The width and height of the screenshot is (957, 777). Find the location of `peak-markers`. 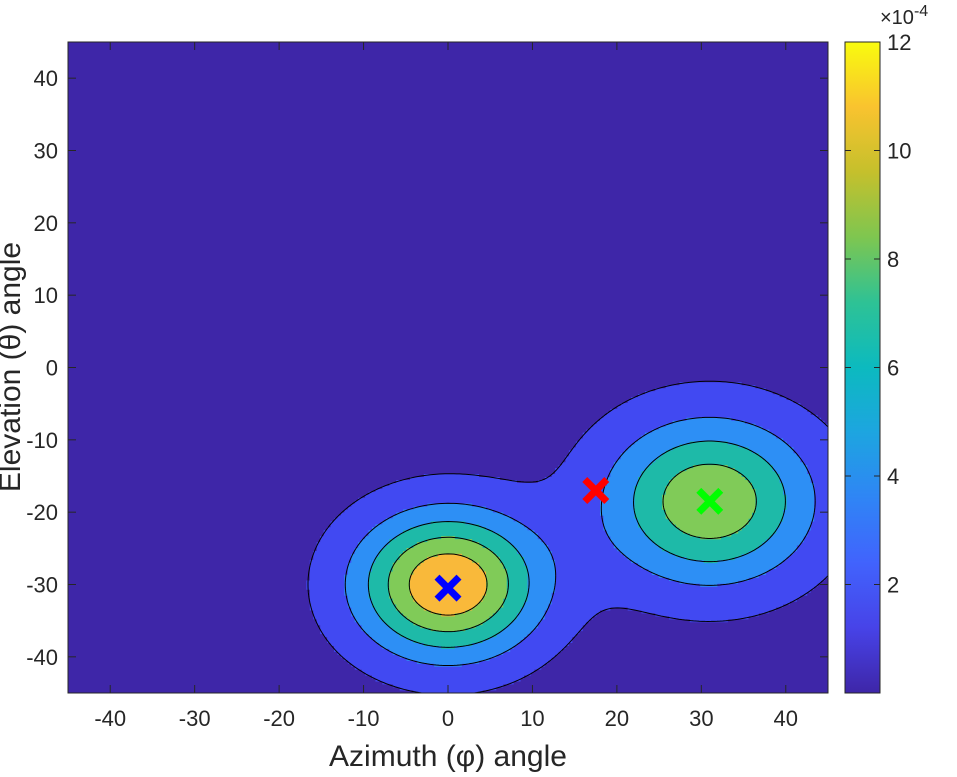

peak-markers is located at coordinates (579, 539).